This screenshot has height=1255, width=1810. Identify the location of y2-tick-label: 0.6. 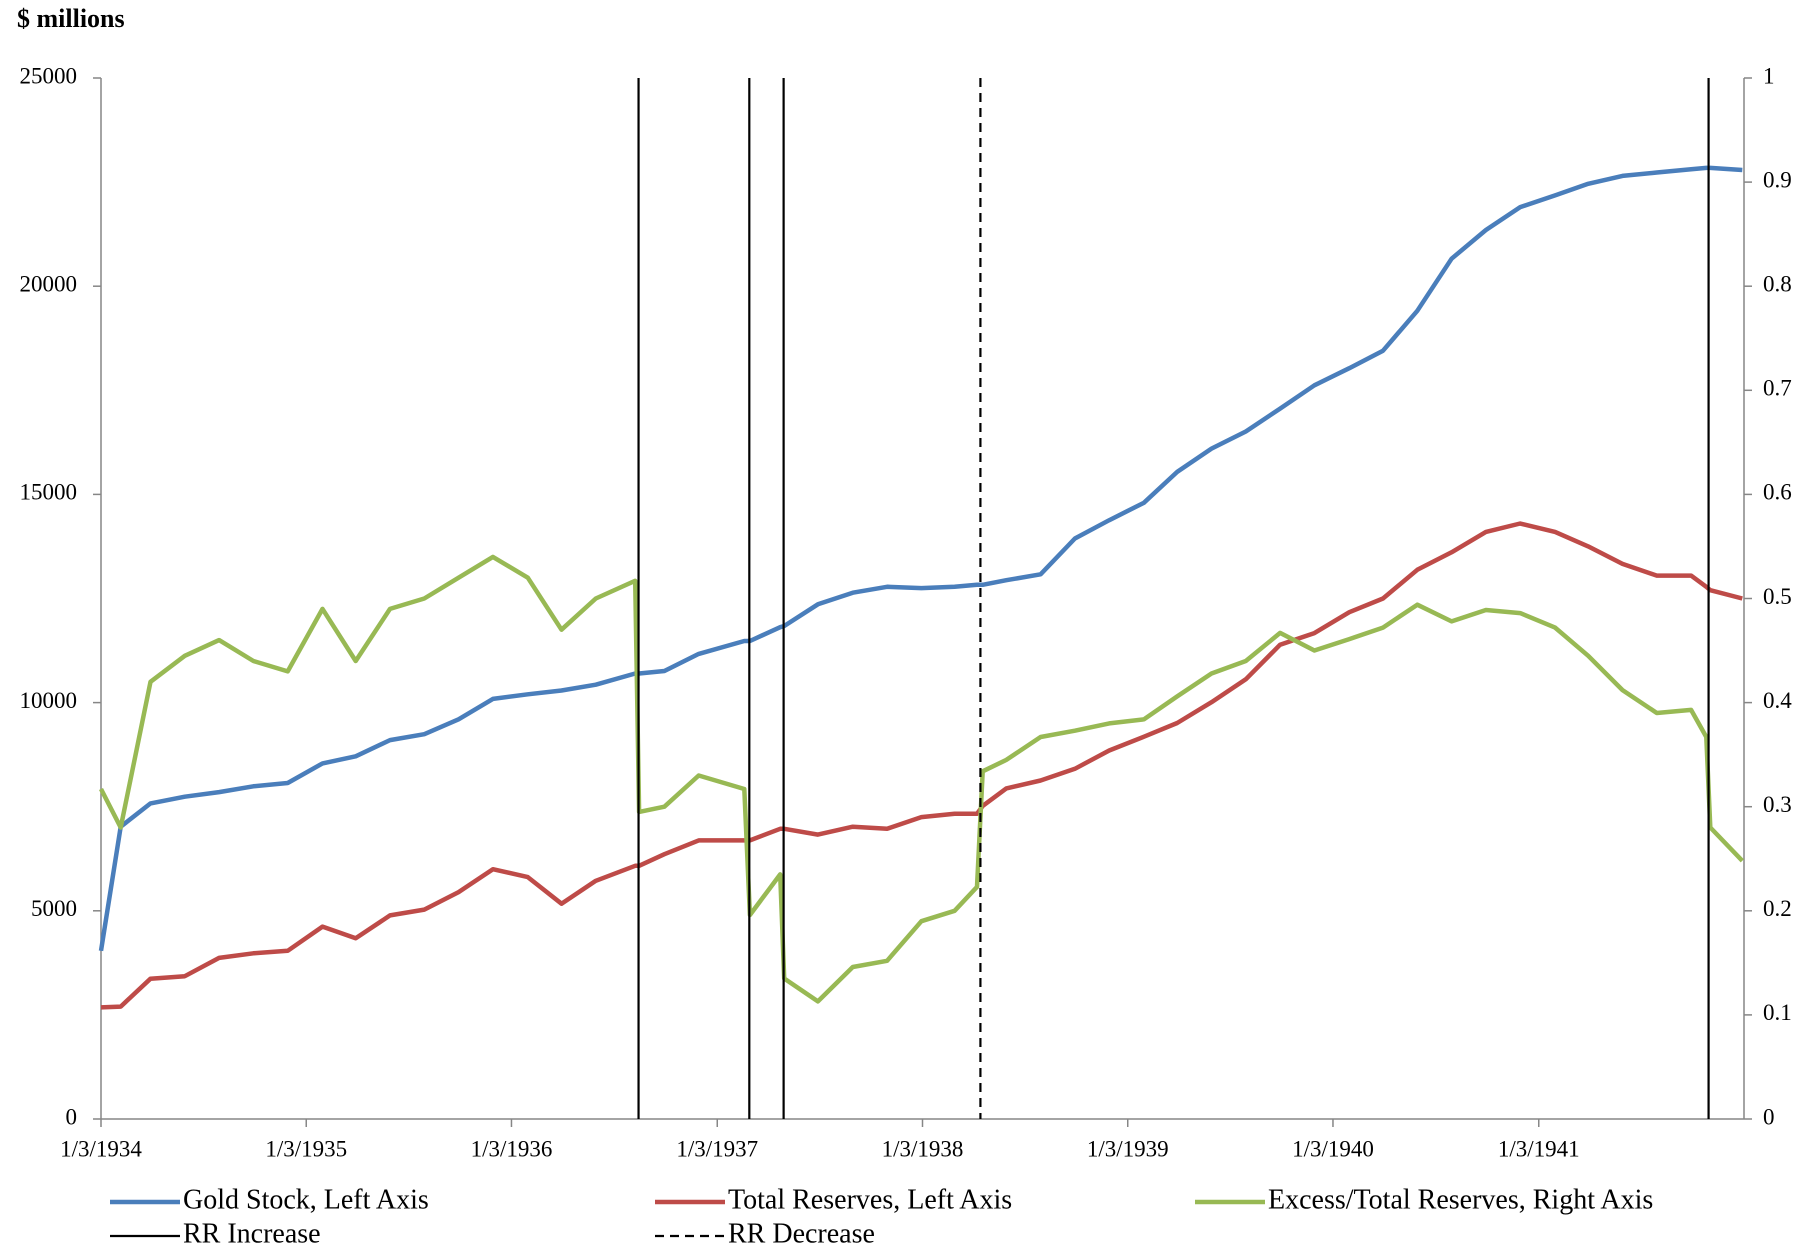
(1777, 492).